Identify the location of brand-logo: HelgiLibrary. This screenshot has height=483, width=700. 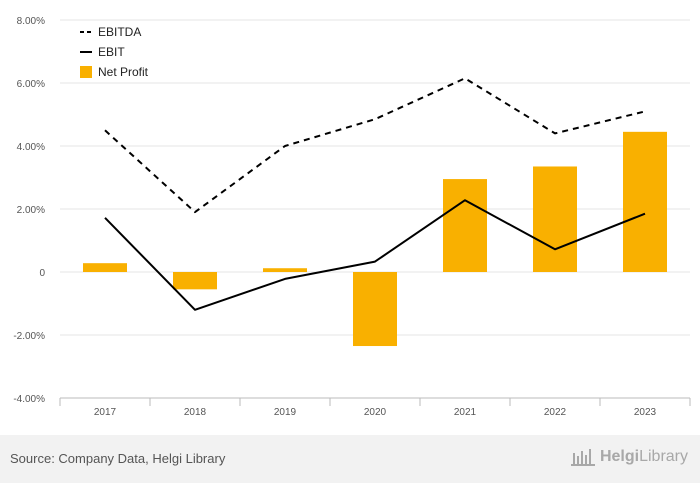
(629, 457).